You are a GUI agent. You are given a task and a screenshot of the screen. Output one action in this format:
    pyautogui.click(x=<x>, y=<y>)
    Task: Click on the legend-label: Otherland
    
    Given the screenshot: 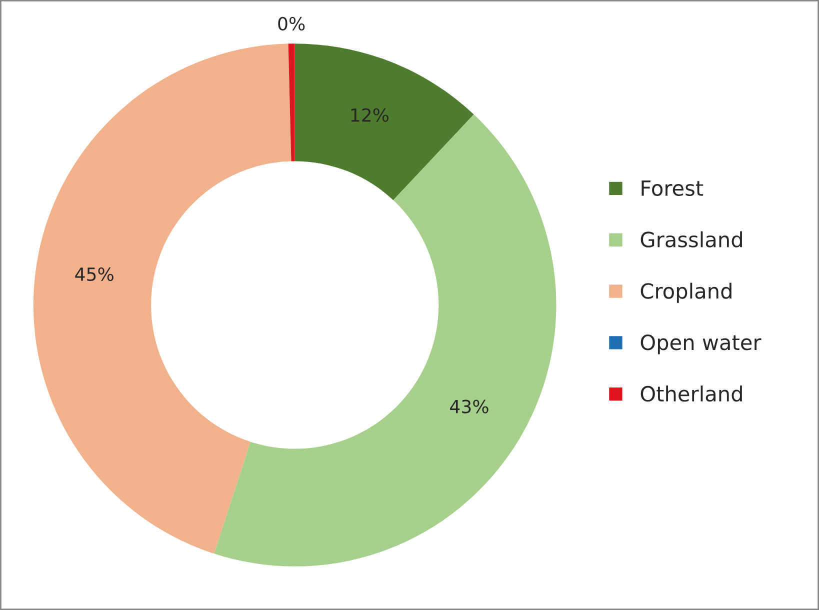 What is the action you would take?
    pyautogui.click(x=691, y=394)
    